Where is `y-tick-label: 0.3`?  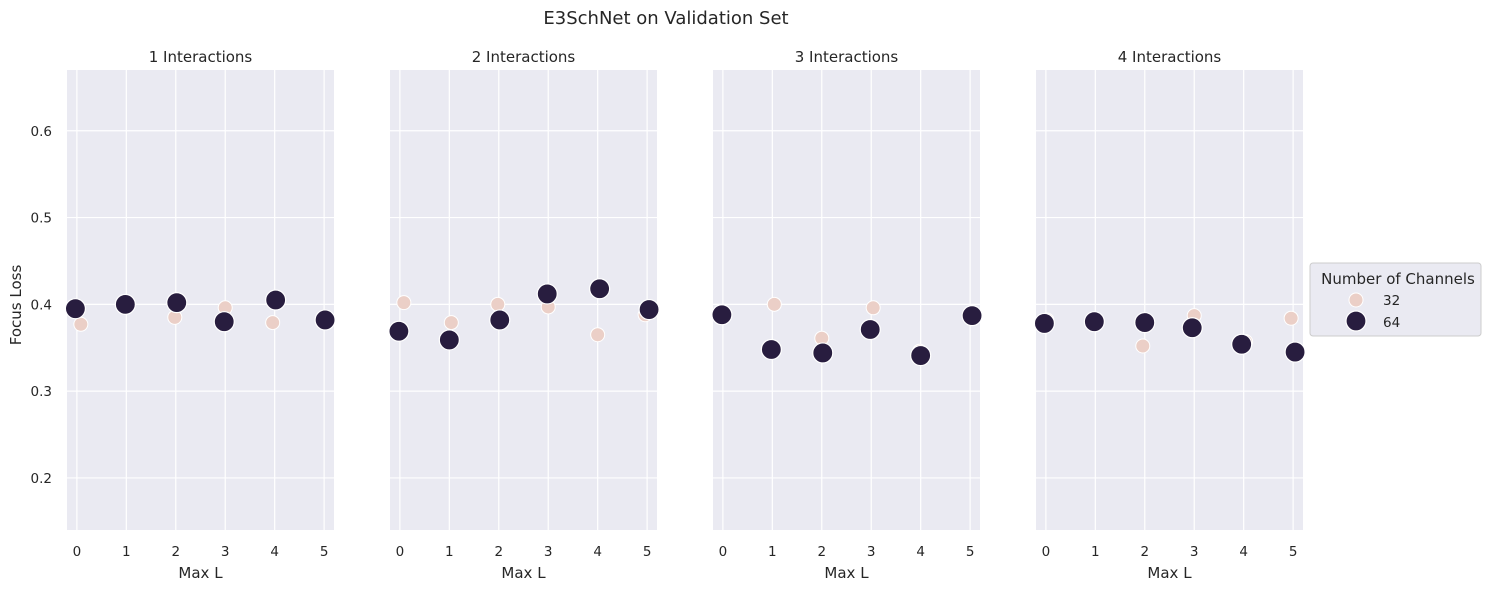 y-tick-label: 0.3 is located at coordinates (41, 392).